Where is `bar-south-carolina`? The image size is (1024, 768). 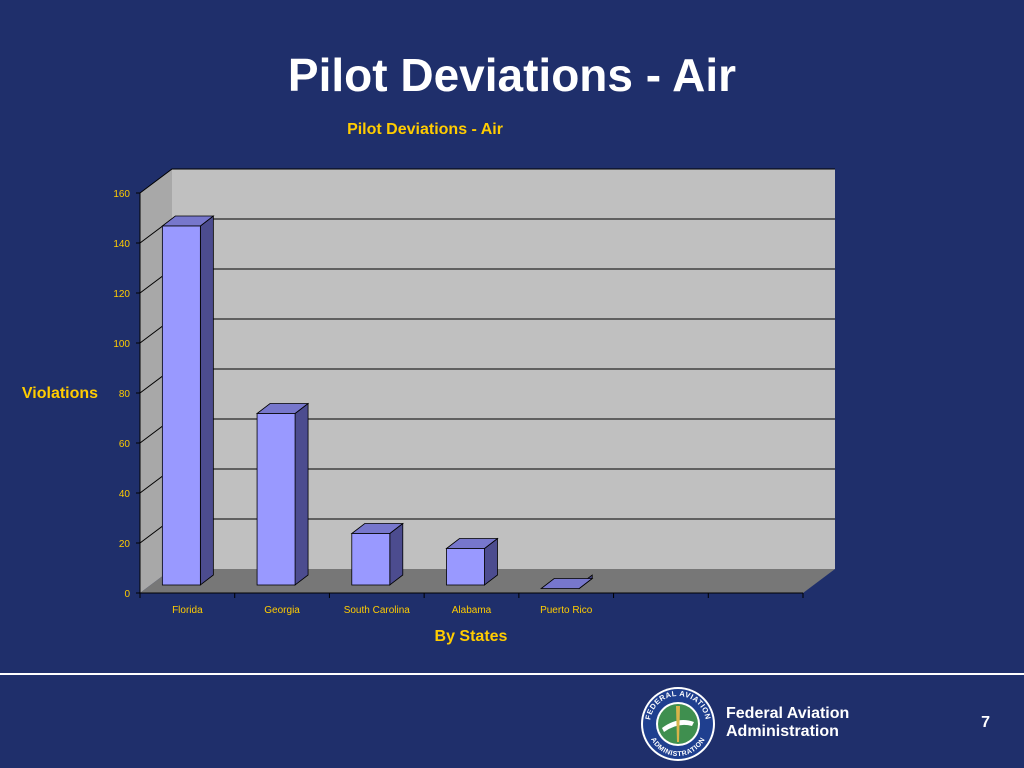
bar-south-carolina is located at coordinates (371, 559).